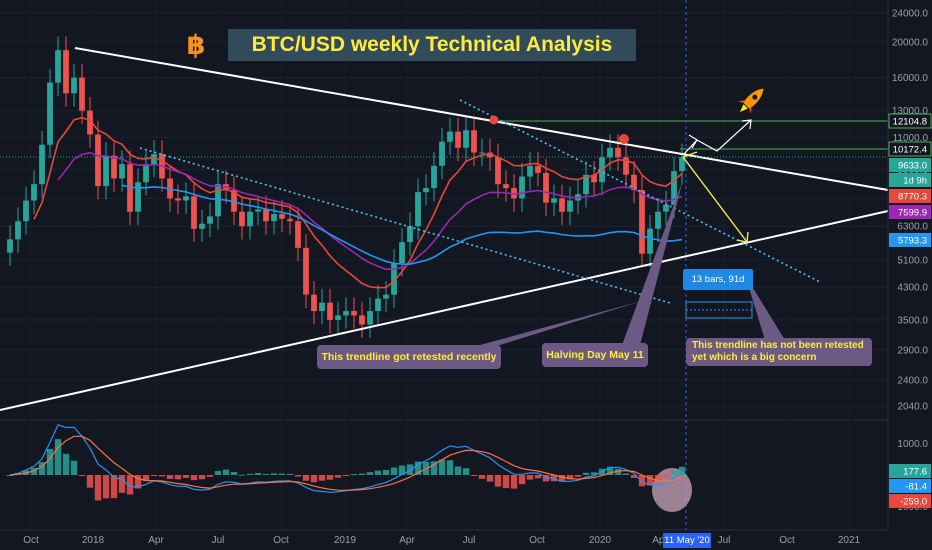 The width and height of the screenshot is (932, 550). I want to click on time-tick-label: 2020, so click(600, 540).